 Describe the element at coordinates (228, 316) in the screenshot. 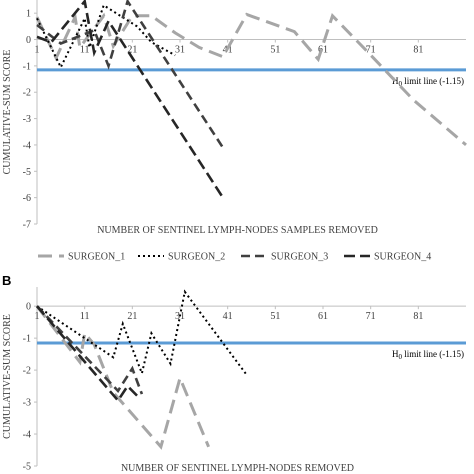

I see `x-tick-label: 41` at that location.